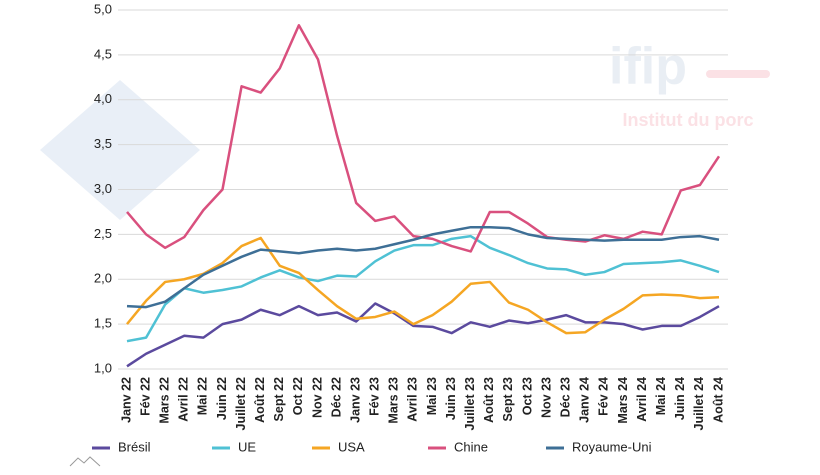 Image resolution: width=820 pixels, height=475 pixels. What do you see at coordinates (103, 233) in the screenshot?
I see `y-tick-label: 2,5` at bounding box center [103, 233].